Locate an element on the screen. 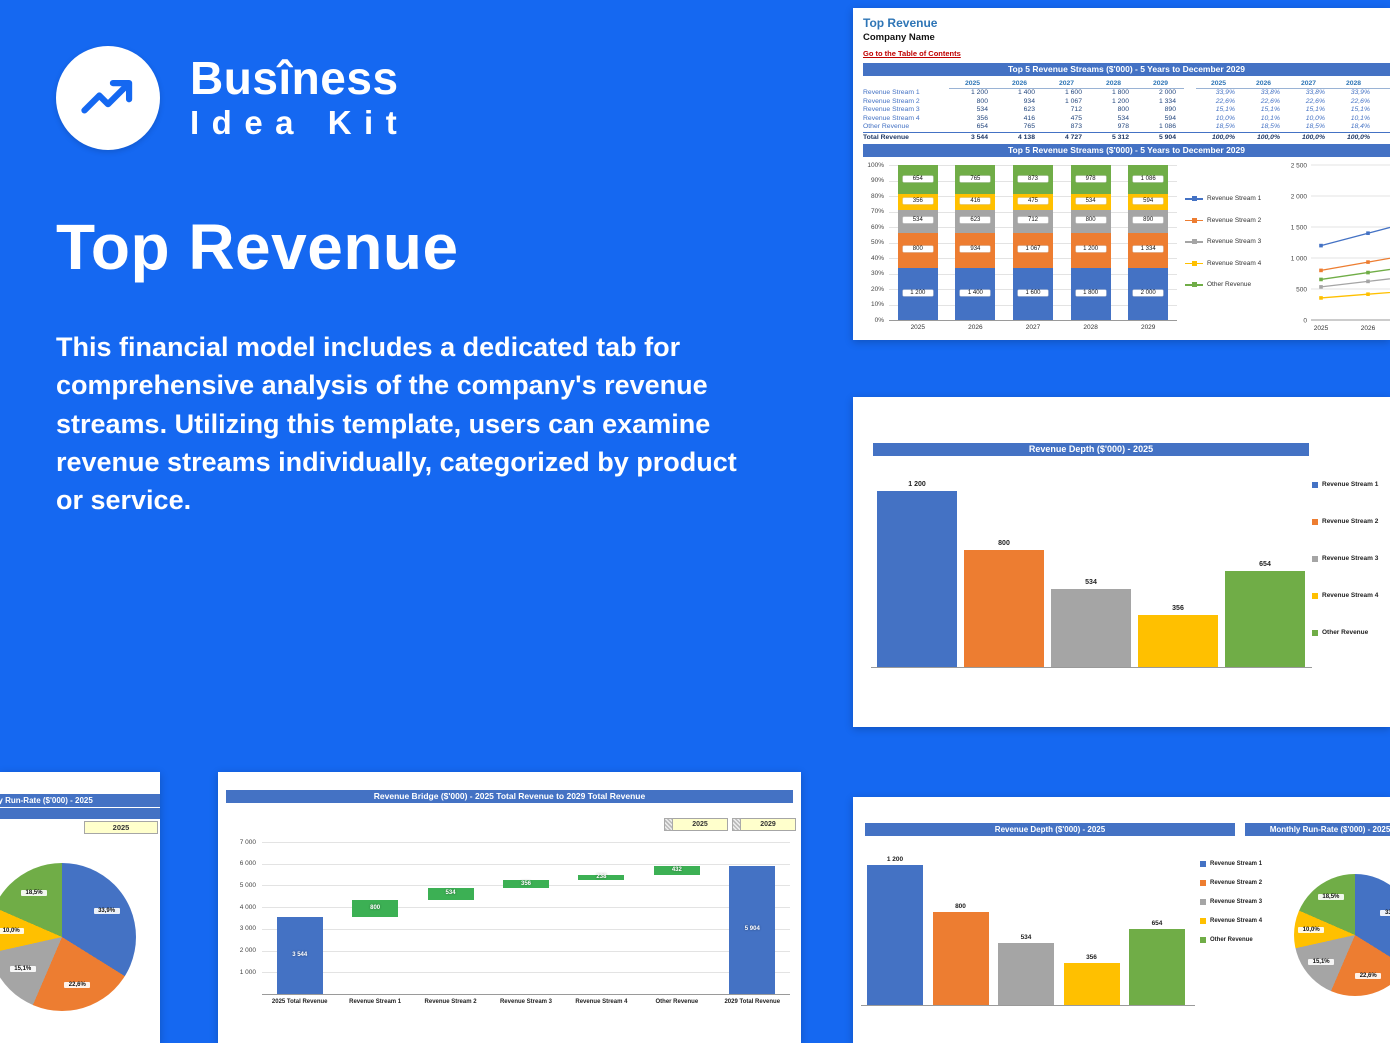 The height and width of the screenshot is (1043, 1390). y-tick-label: 50% is located at coordinates (877, 243).